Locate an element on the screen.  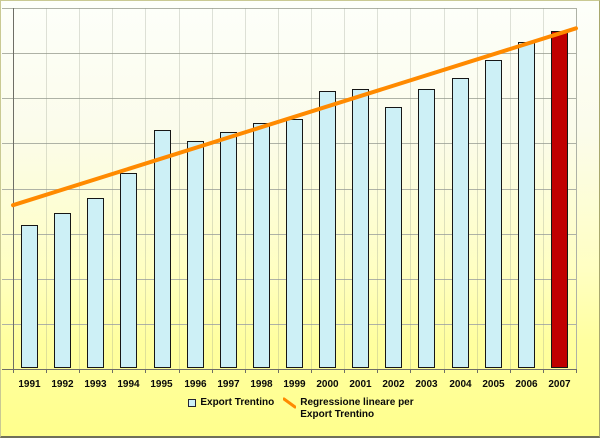
legend-label-export-trentino: Export Trentino is located at coordinates (237, 402).